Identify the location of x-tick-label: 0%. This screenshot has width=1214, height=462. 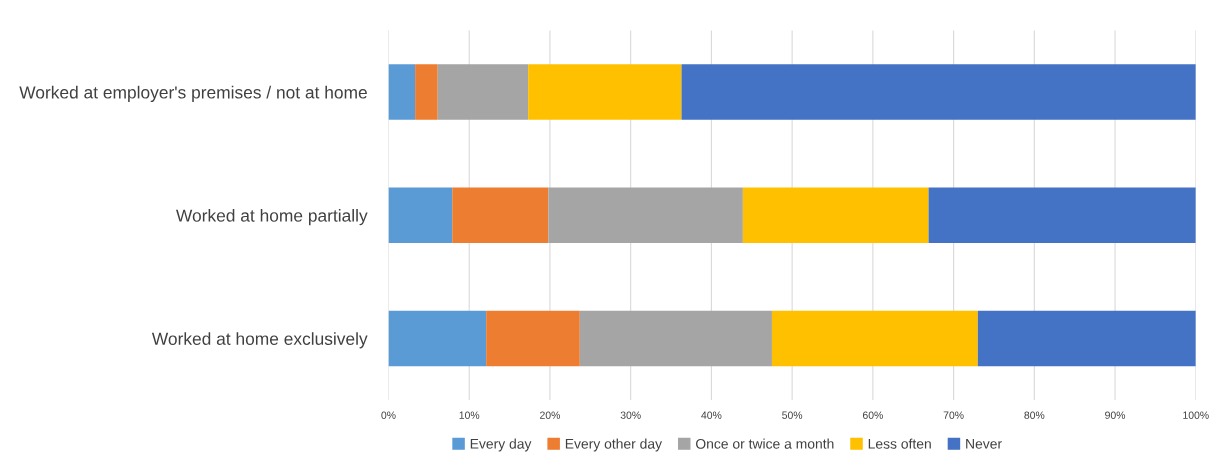
(388, 415).